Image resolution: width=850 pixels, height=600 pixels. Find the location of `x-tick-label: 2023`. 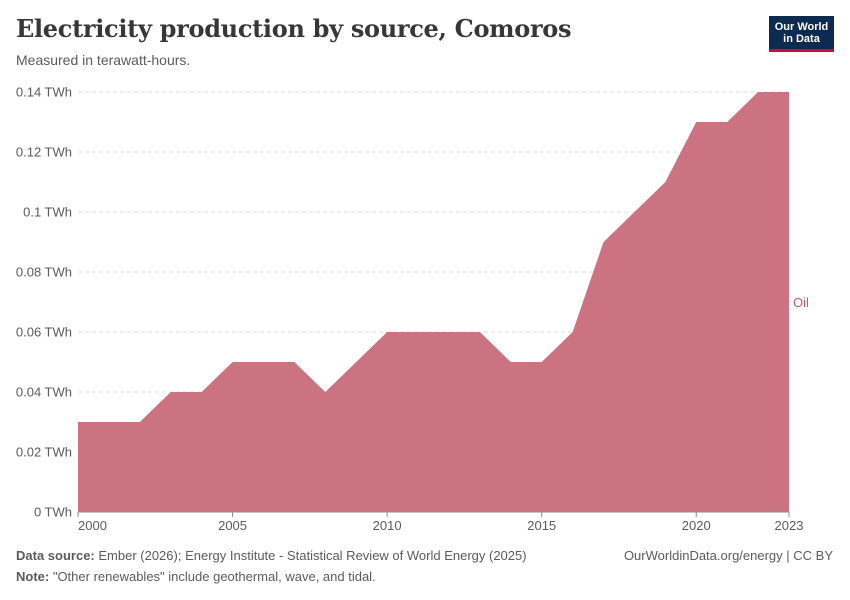

x-tick-label: 2023 is located at coordinates (789, 525).